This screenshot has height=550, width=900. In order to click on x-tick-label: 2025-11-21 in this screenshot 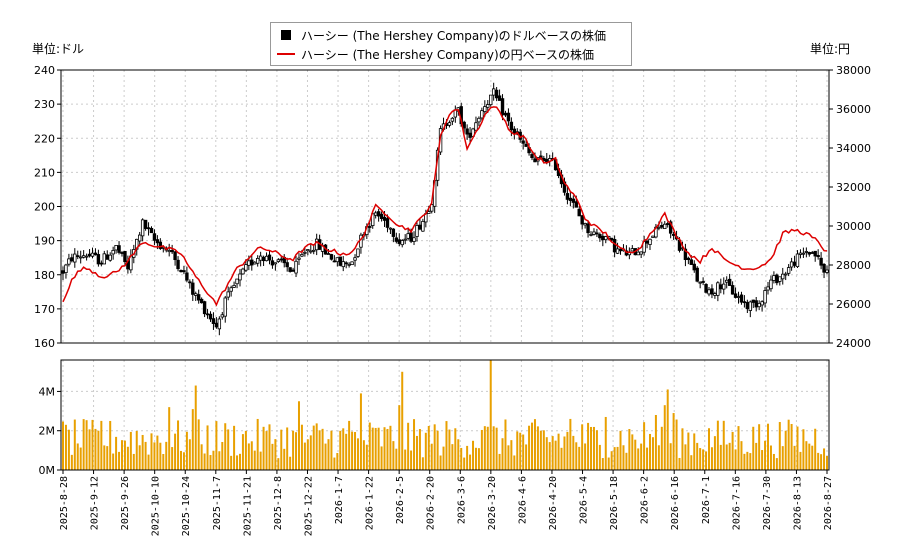, I will do `click(247, 506)`.